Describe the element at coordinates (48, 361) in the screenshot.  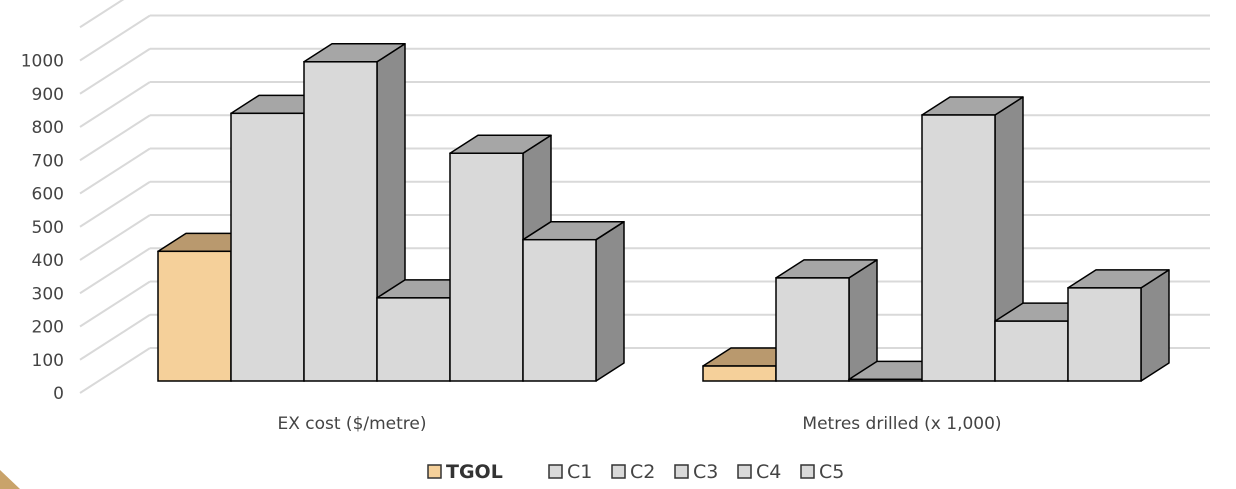
I see `y-tick-label: 100` at that location.